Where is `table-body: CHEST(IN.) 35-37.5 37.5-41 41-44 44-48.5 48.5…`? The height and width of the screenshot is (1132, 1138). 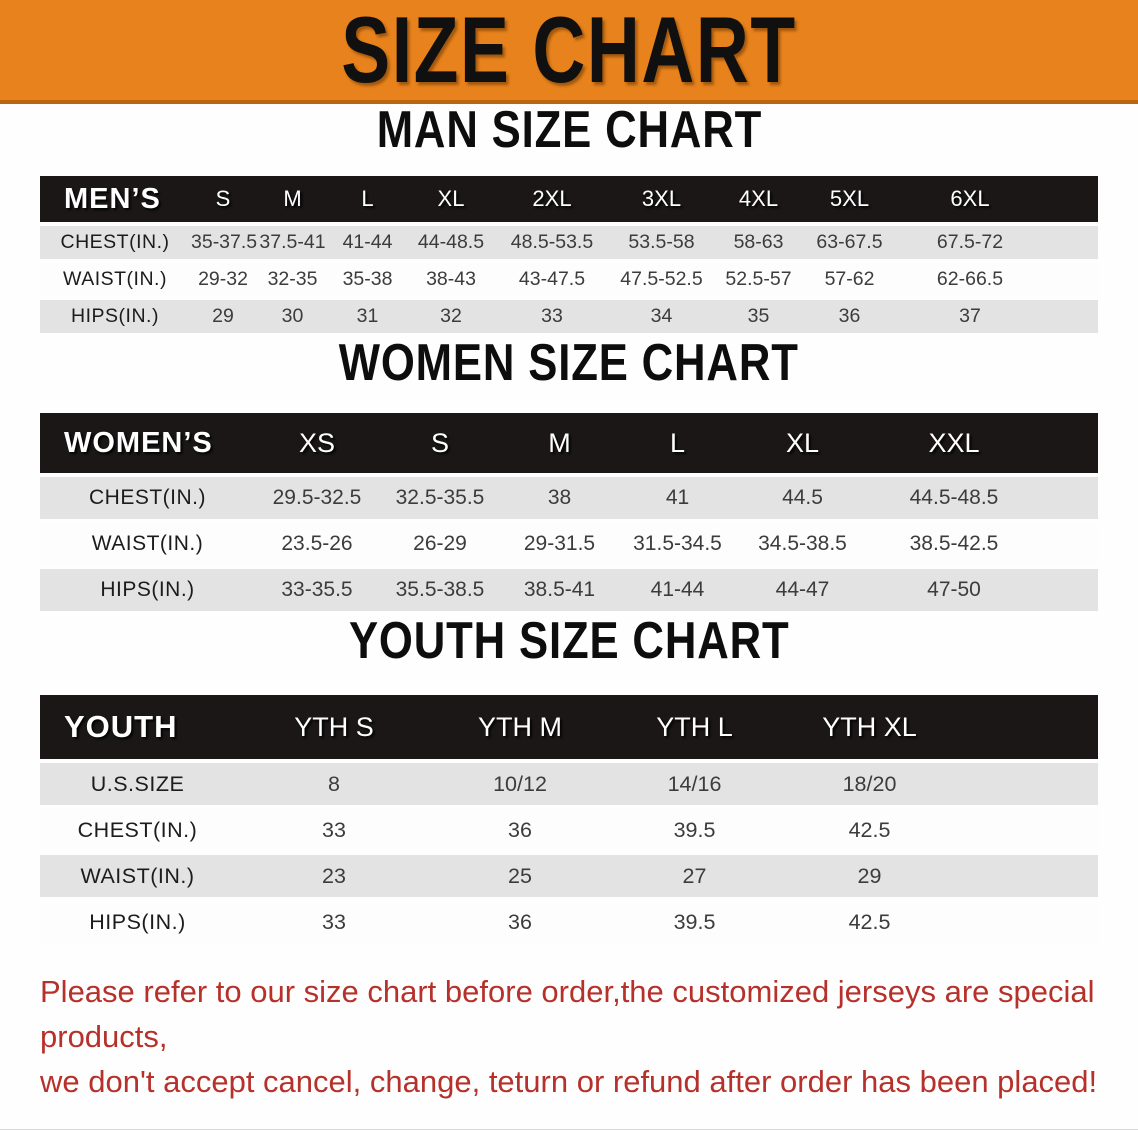
table-body: CHEST(IN.) 35-37.5 37.5-41 41-44 44-48.5 48.5… is located at coordinates (569, 279).